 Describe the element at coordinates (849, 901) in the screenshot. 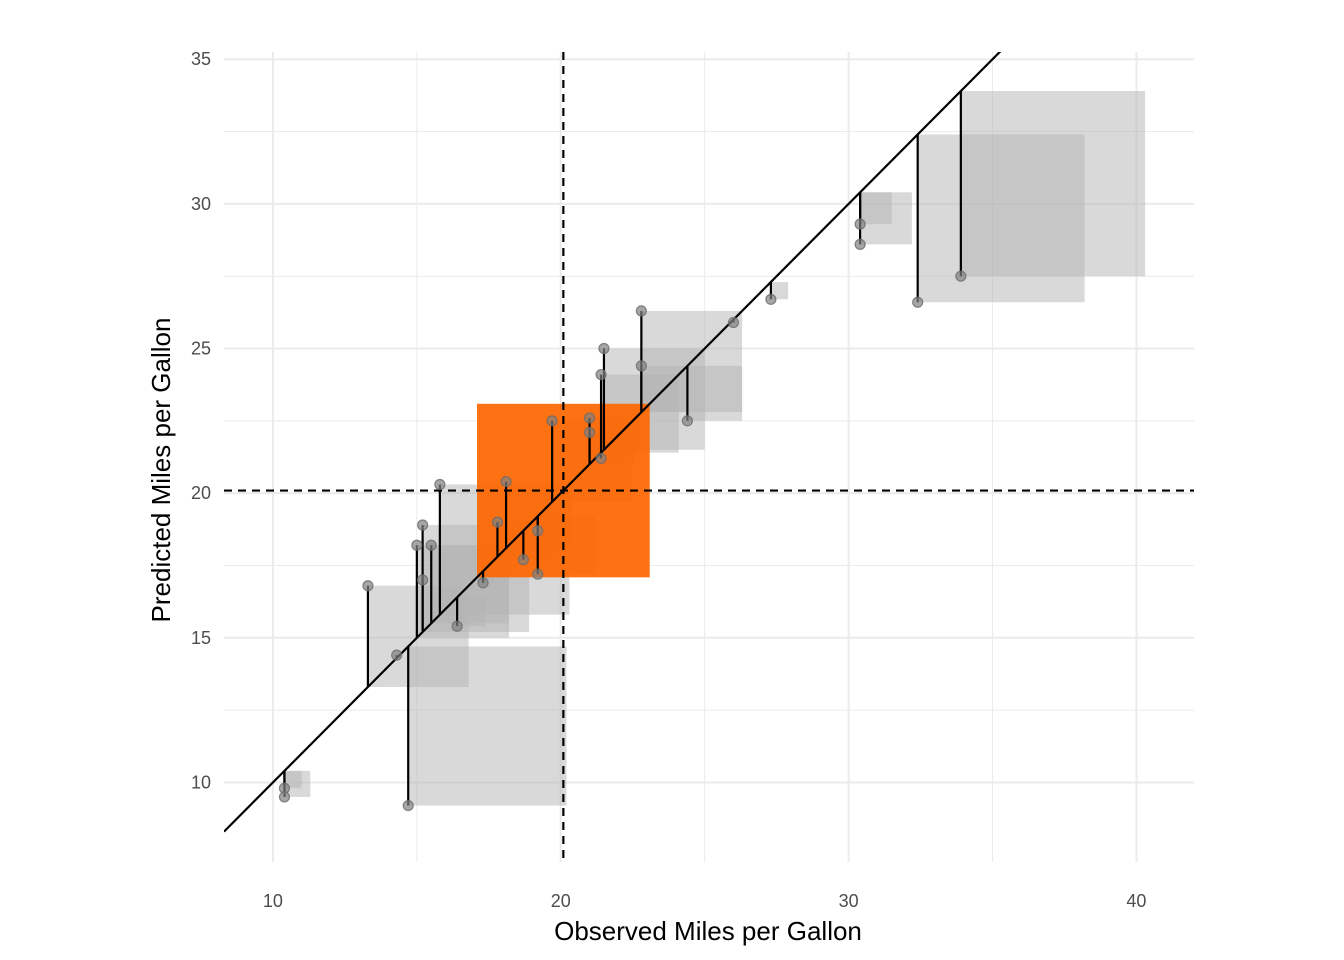

I see `x-tick-label: 30` at that location.